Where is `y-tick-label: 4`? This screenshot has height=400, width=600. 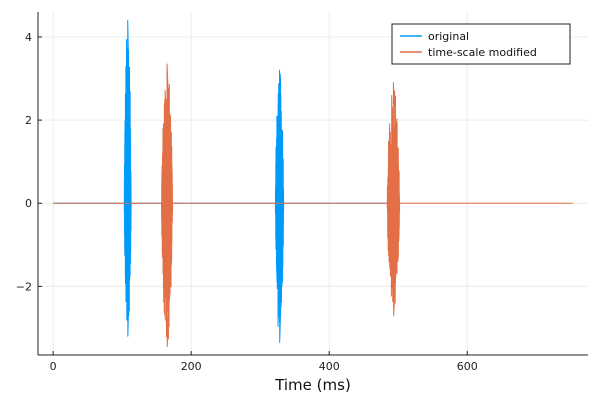
y-tick-label: 4 is located at coordinates (28, 37).